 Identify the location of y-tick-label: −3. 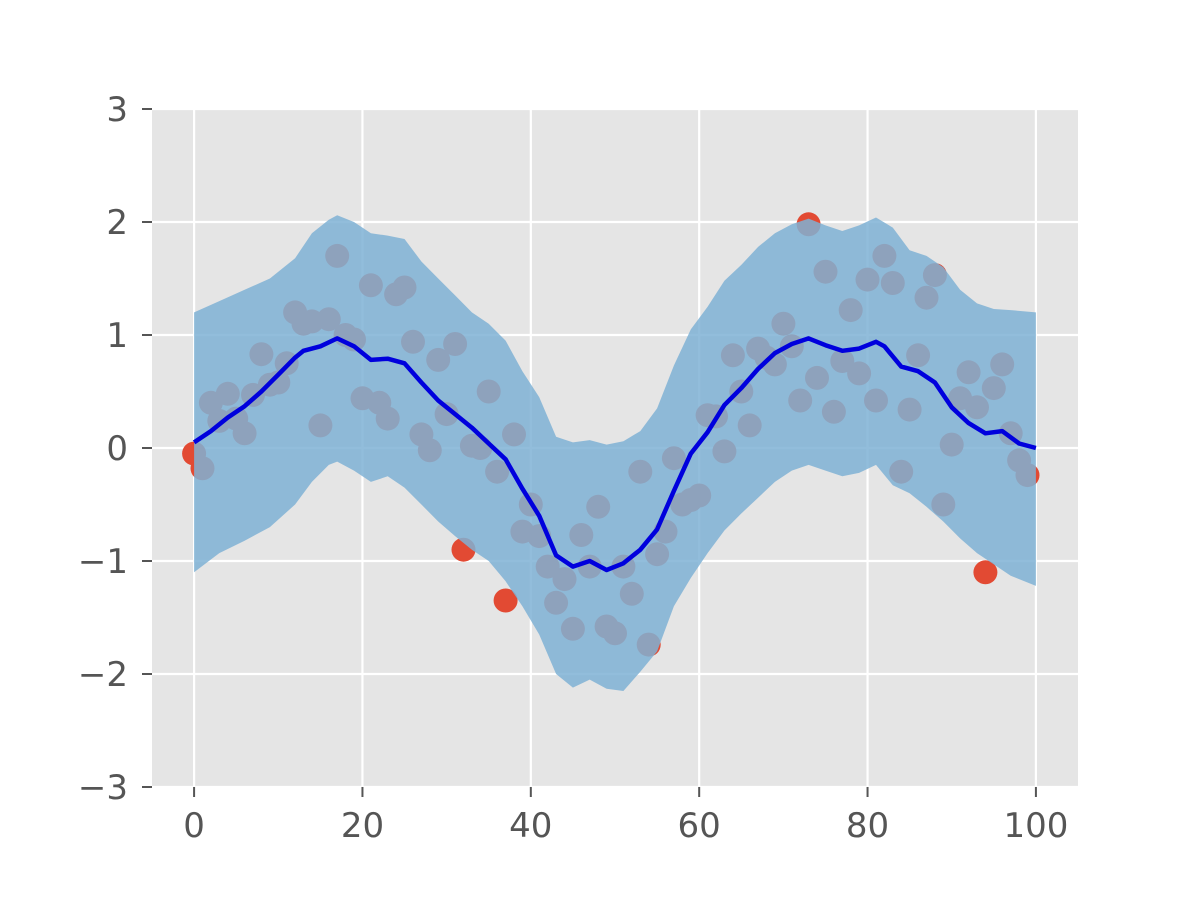
(103, 788).